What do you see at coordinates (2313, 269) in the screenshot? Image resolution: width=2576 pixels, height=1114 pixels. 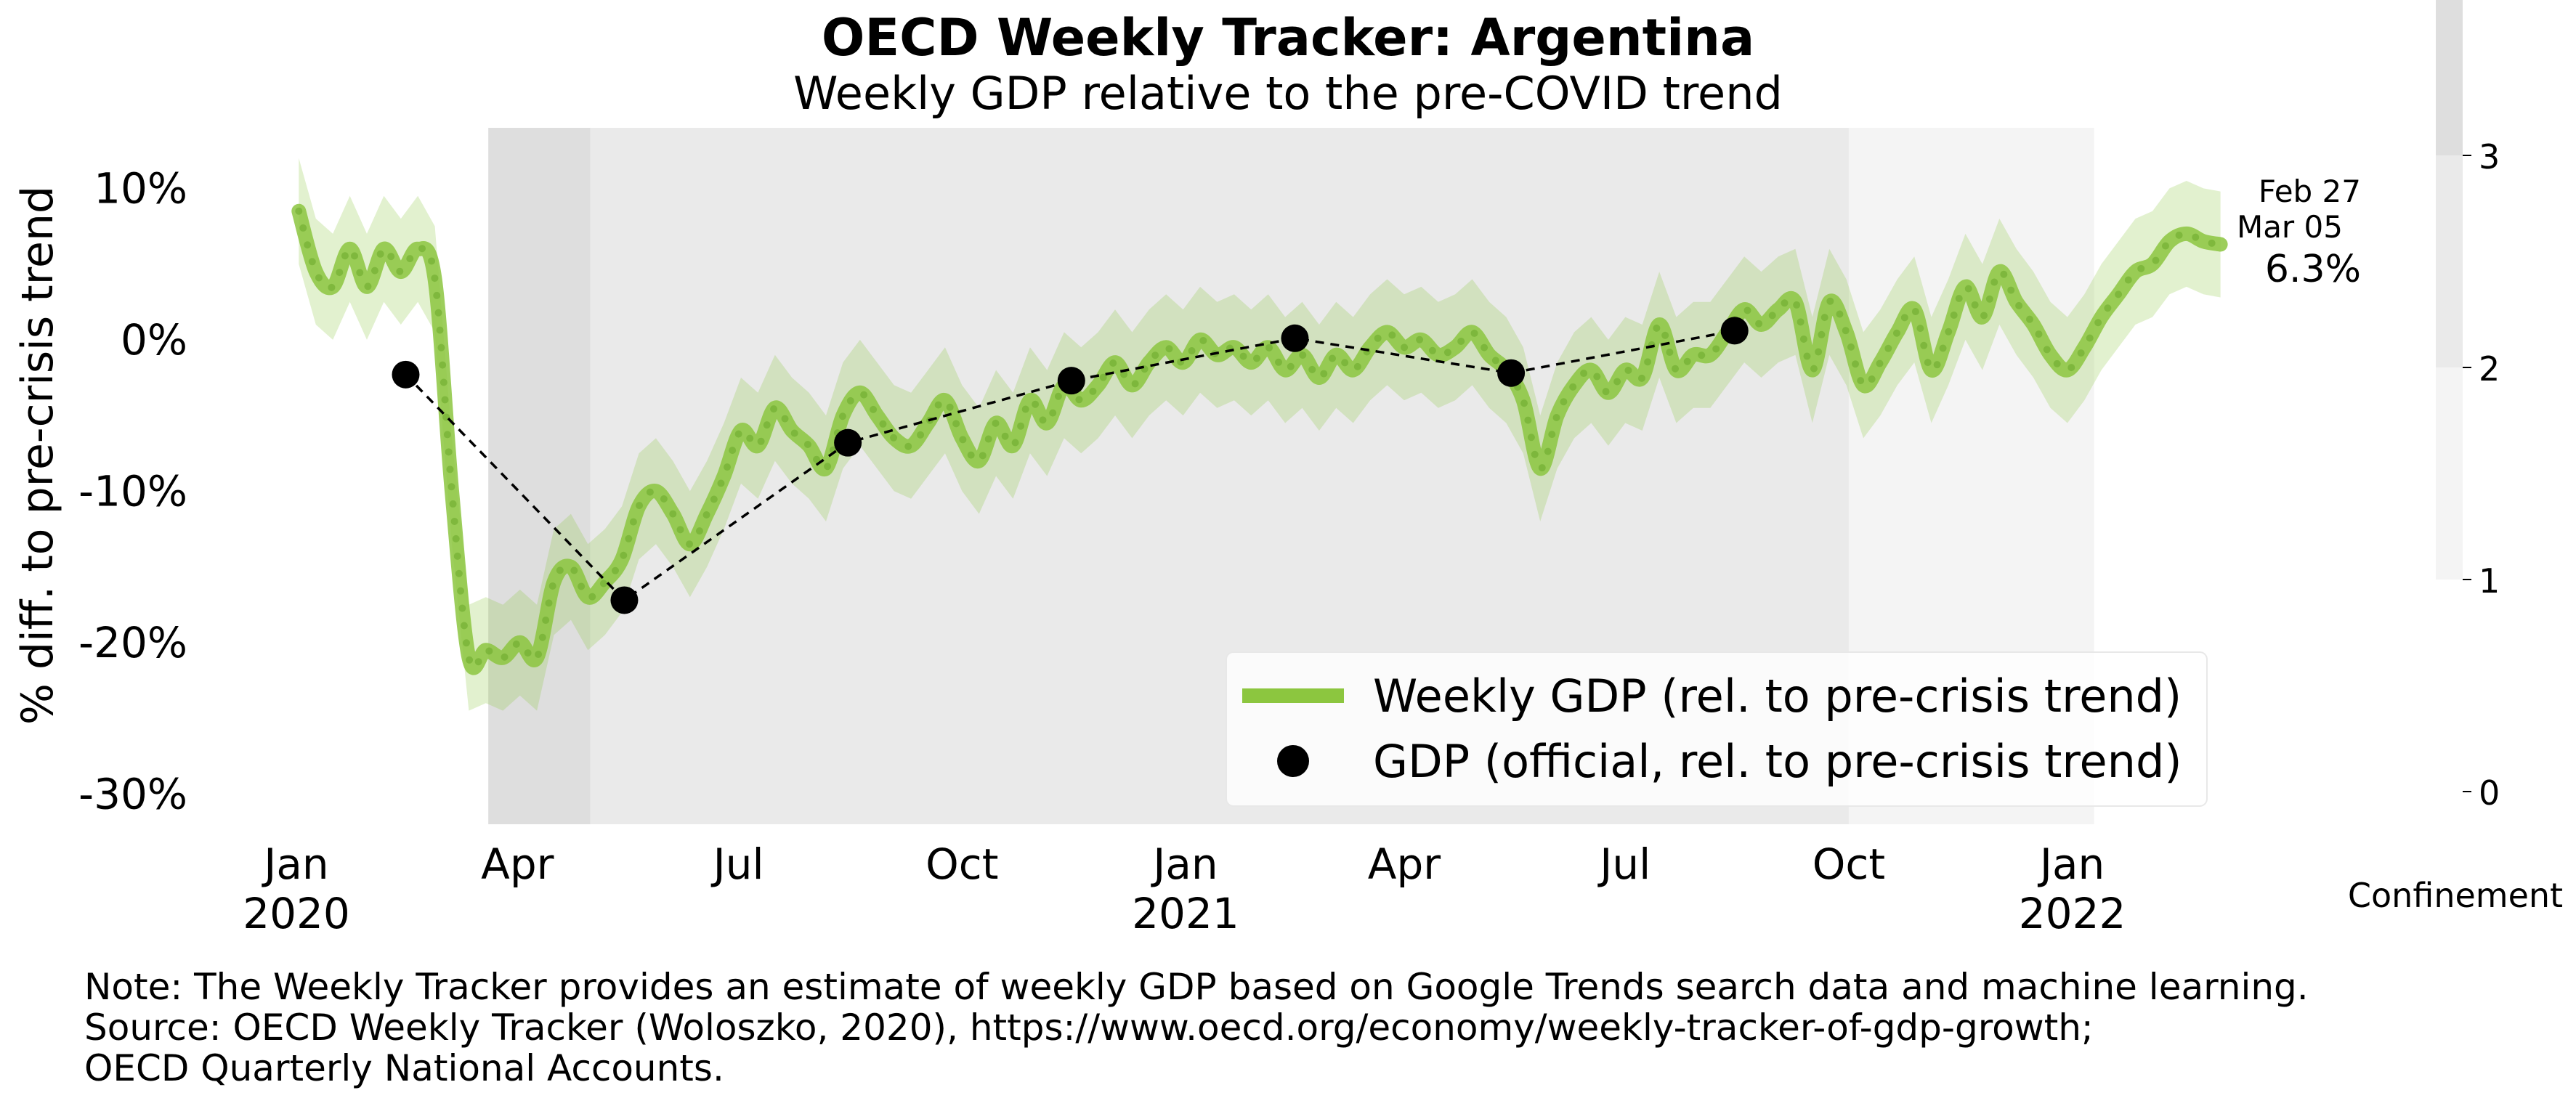 I see `annotation-value: 6.3%` at bounding box center [2313, 269].